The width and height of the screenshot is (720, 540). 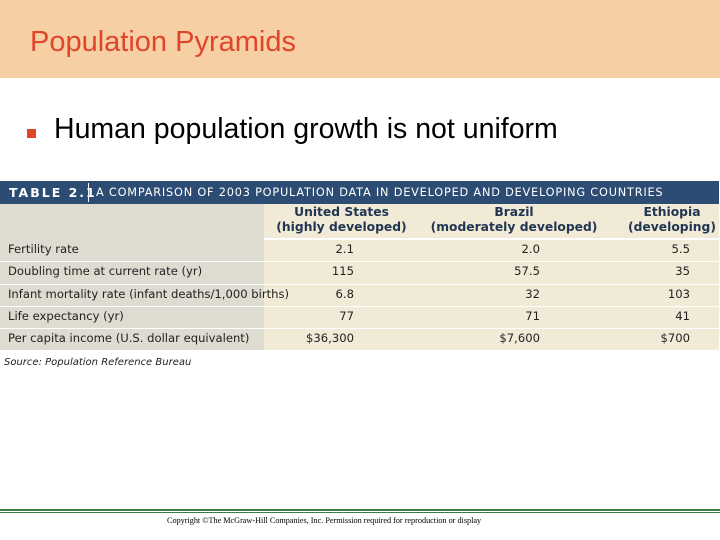 What do you see at coordinates (532, 316) in the screenshot?
I see `table-cell: 71` at bounding box center [532, 316].